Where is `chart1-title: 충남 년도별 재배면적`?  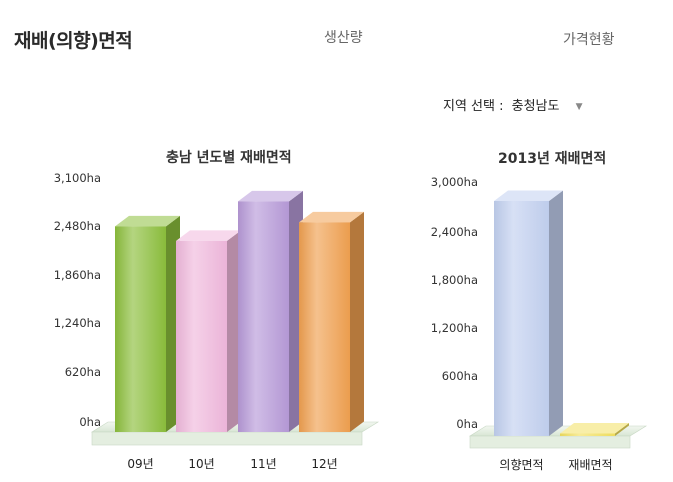
chart1-title: 충남 년도별 재배면적 is located at coordinates (229, 158).